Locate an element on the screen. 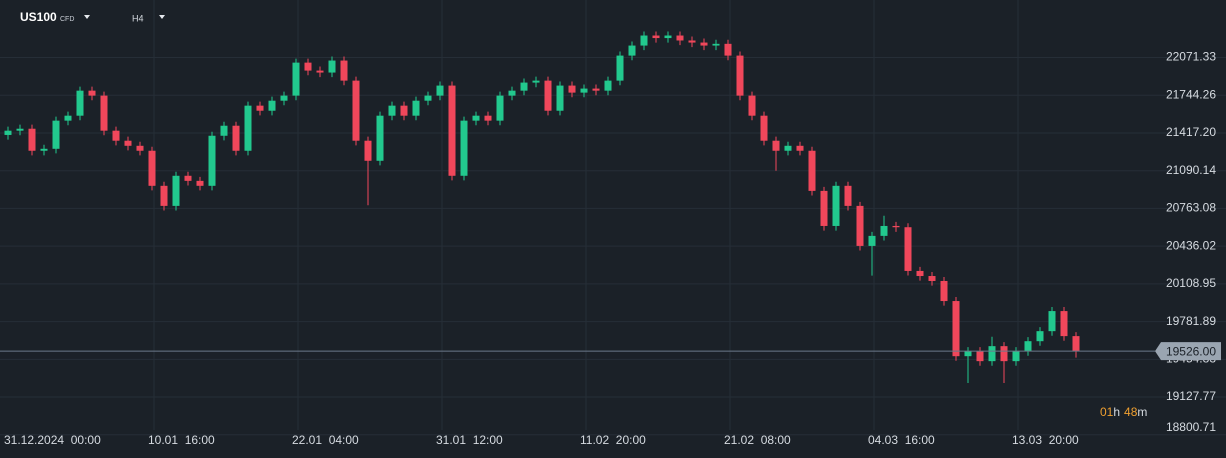  x-tick-label: 21.02 08:00 is located at coordinates (757, 440).